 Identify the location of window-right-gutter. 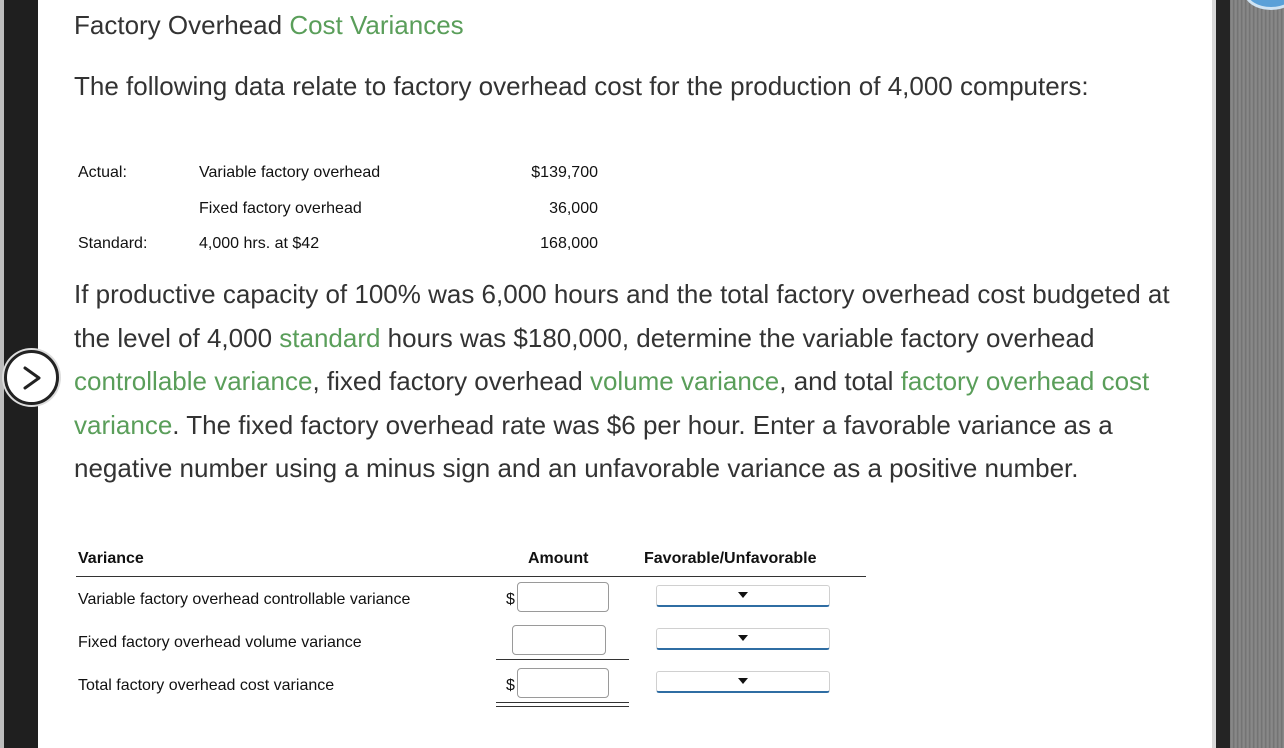
(1223, 374).